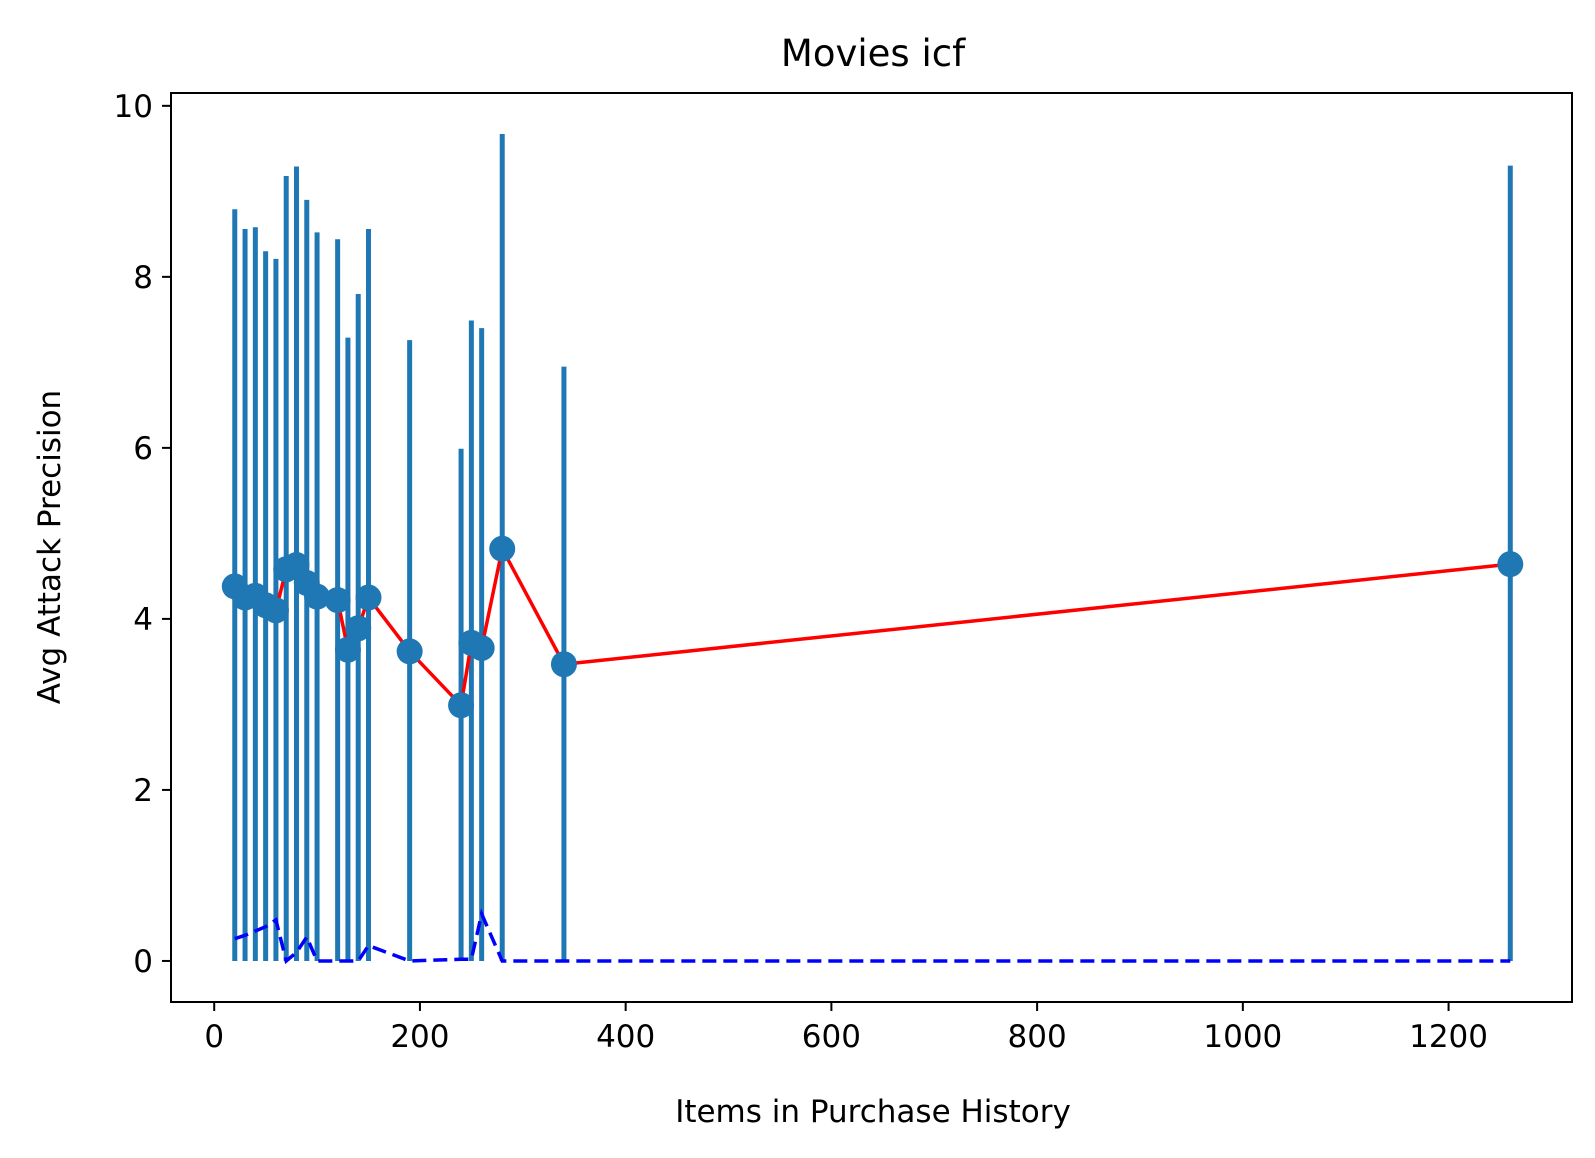 The width and height of the screenshot is (1595, 1158). What do you see at coordinates (1037, 1037) in the screenshot?
I see `x-tick-label: 800` at bounding box center [1037, 1037].